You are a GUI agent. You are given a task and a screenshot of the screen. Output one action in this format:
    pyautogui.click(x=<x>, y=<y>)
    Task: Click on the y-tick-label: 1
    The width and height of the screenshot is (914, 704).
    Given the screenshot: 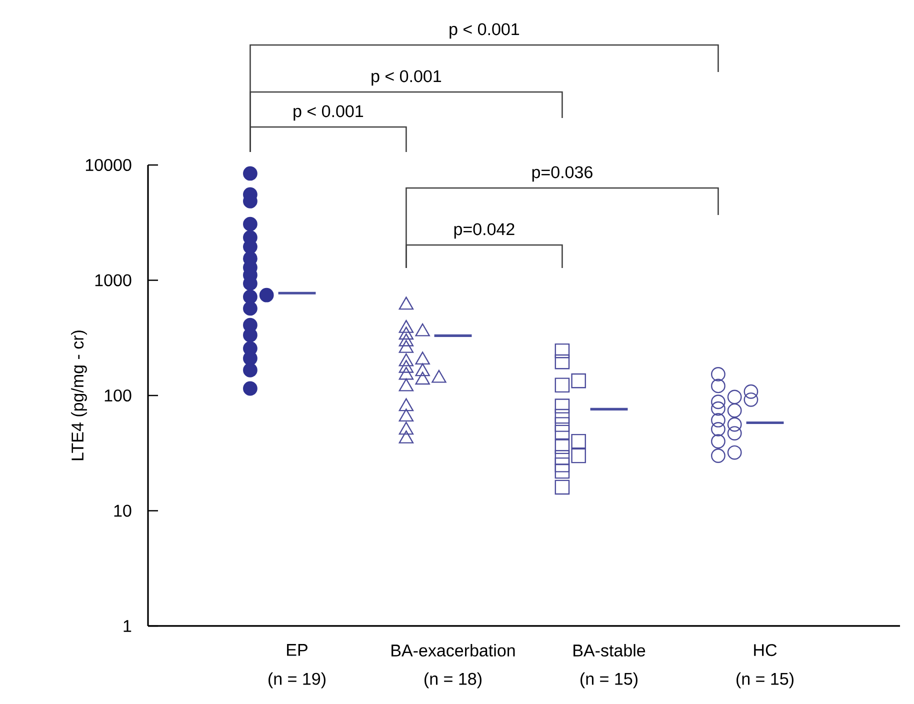 What is the action you would take?
    pyautogui.click(x=128, y=626)
    